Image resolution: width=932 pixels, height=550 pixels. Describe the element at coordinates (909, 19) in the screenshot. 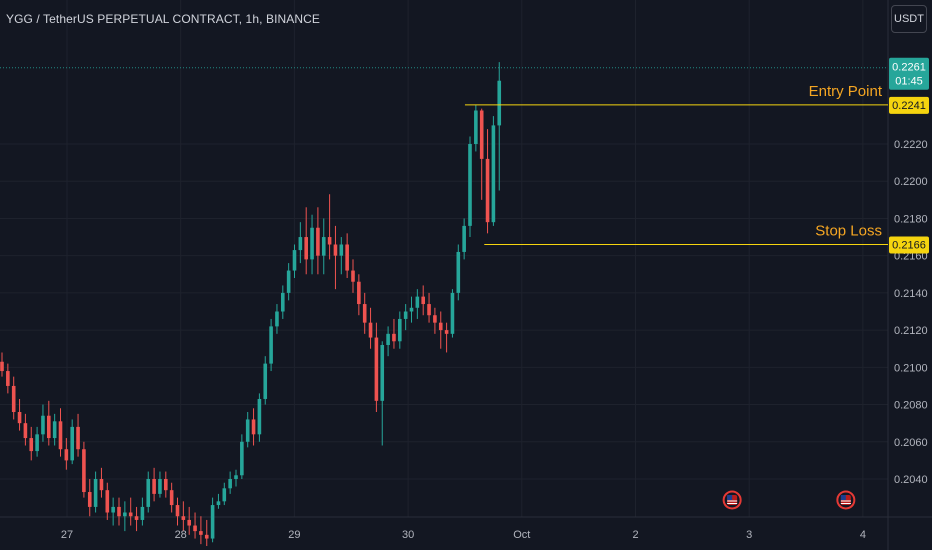

I see `currency-button: USDT` at that location.